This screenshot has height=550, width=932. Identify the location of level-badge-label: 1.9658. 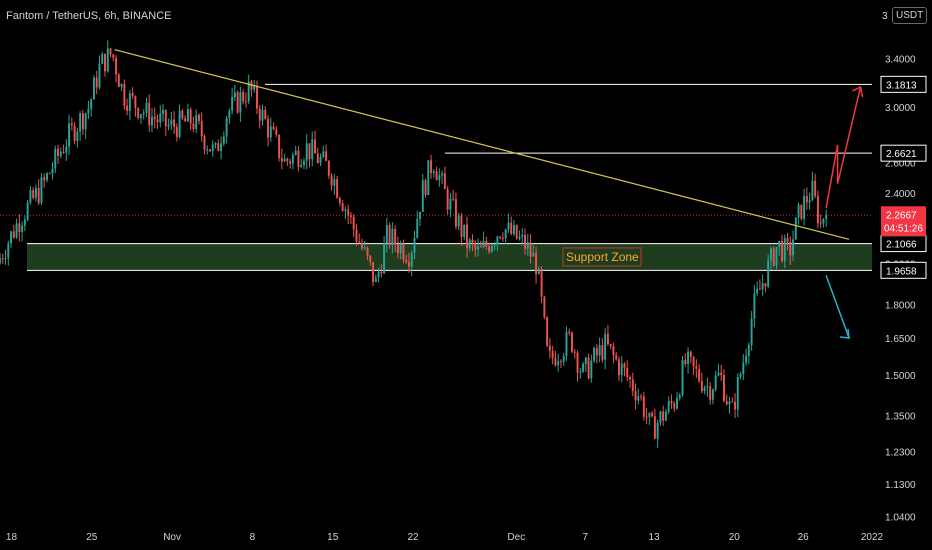
(901, 271).